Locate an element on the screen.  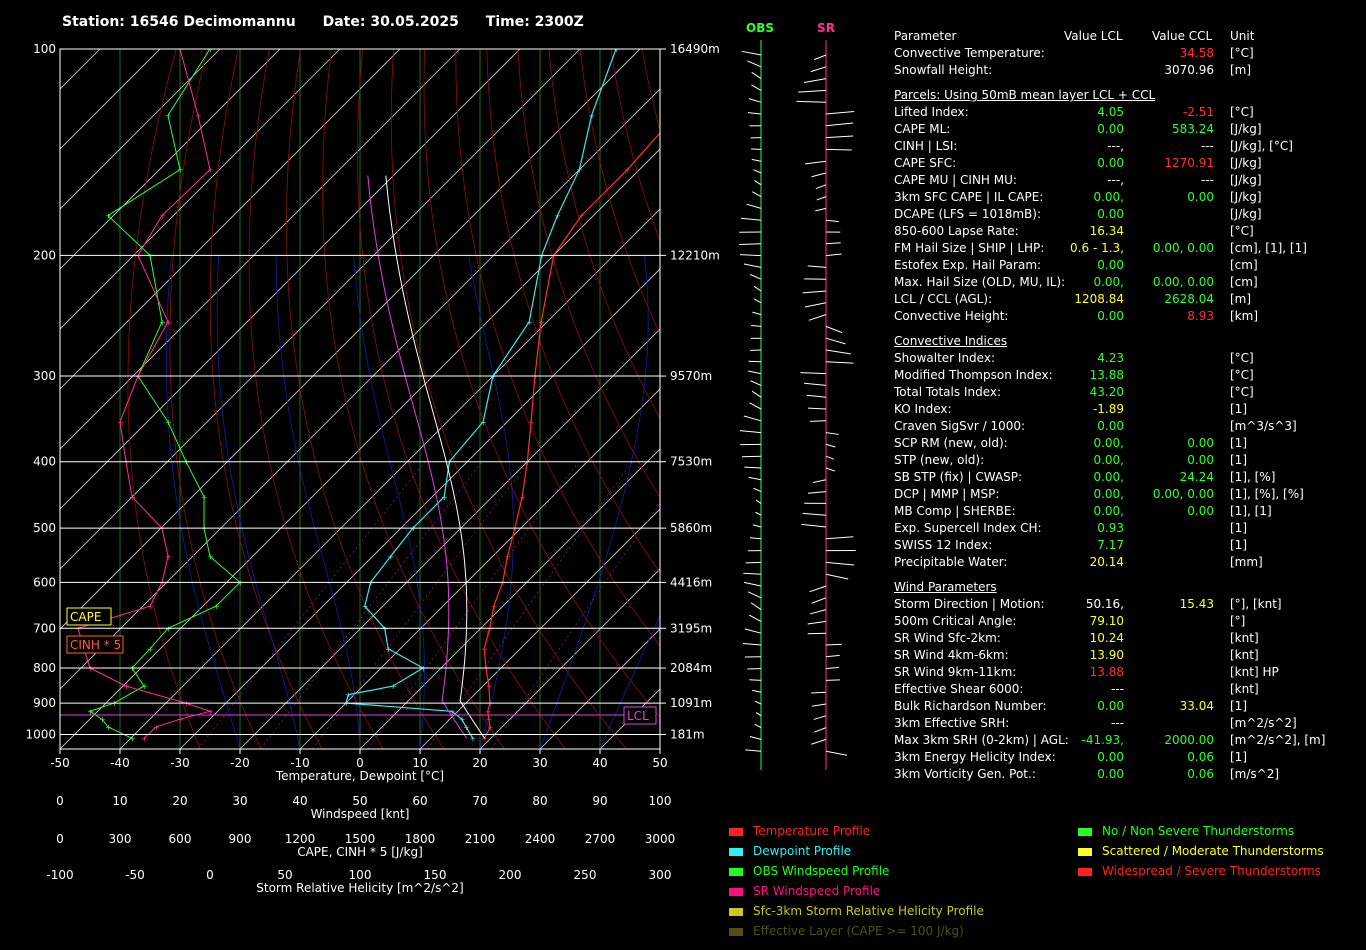
param-value: -41.93, is located at coordinates (1103, 740).